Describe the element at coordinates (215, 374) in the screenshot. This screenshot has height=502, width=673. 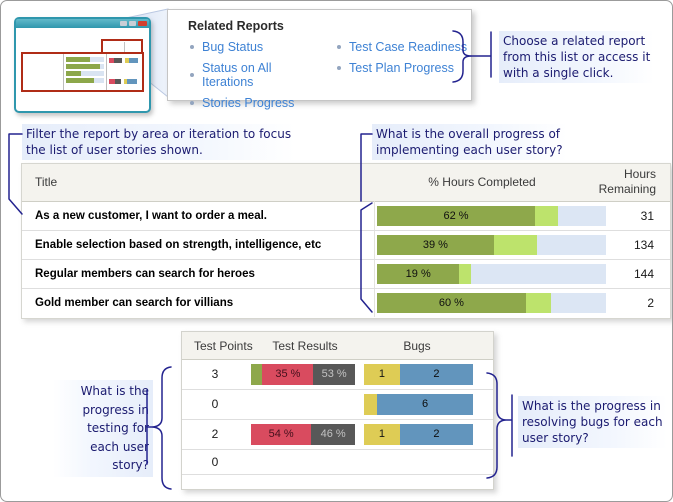
I see `test-points-value: 3` at that location.